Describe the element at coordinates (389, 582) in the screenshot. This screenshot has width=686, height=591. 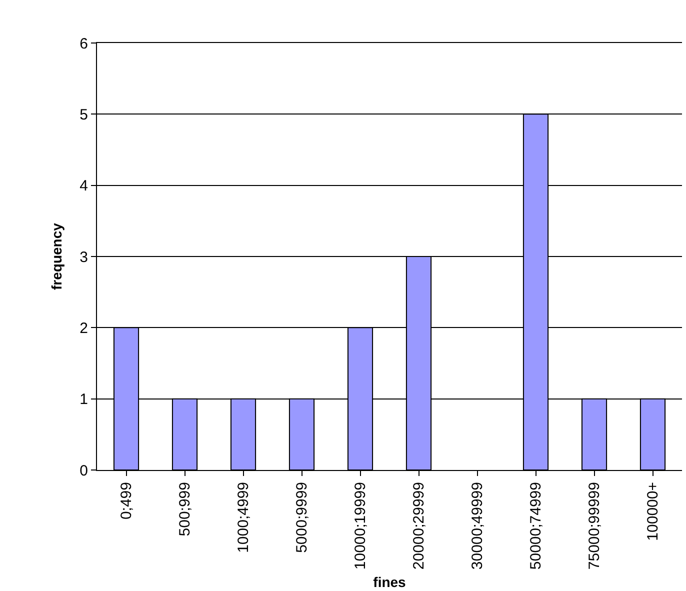
I see `x-axis-title: fines` at that location.